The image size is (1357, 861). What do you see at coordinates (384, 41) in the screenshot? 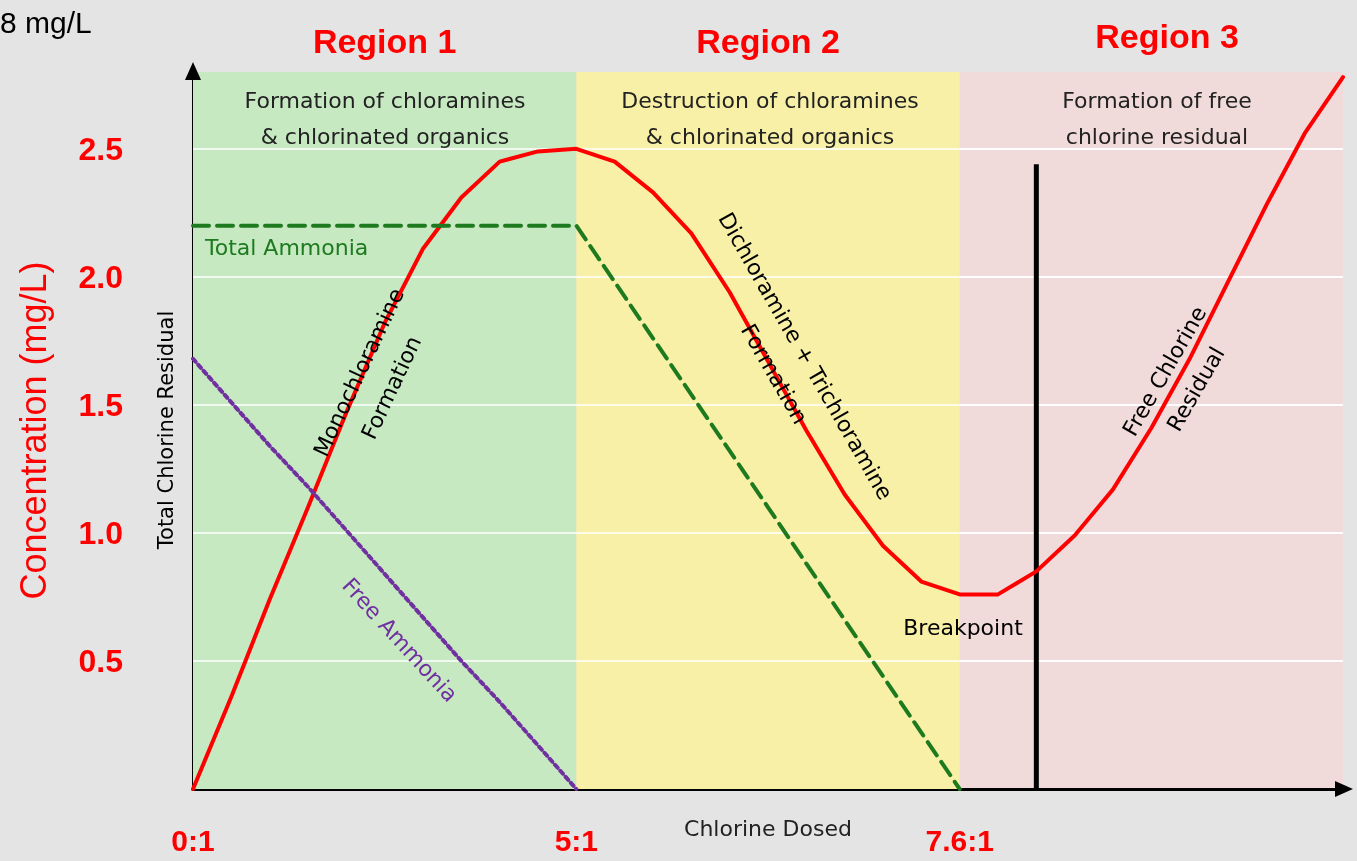
I see `band-label: Region 1` at bounding box center [384, 41].